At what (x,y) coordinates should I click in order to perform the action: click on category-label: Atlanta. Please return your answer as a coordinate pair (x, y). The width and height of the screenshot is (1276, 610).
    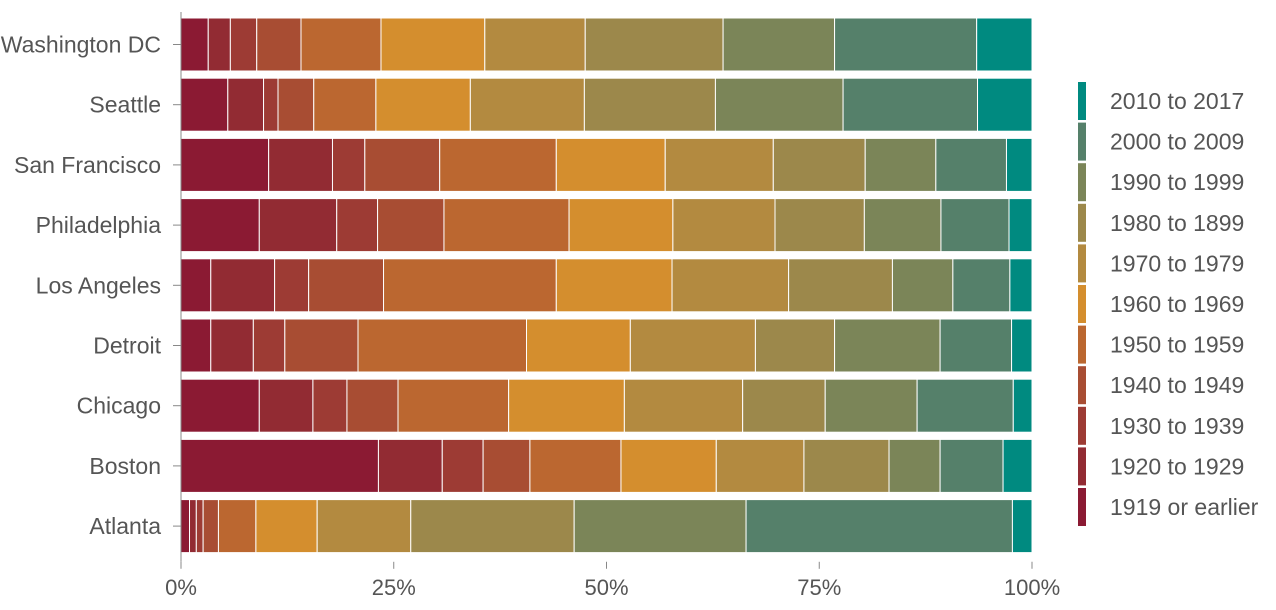
    Looking at the image, I should click on (125, 526).